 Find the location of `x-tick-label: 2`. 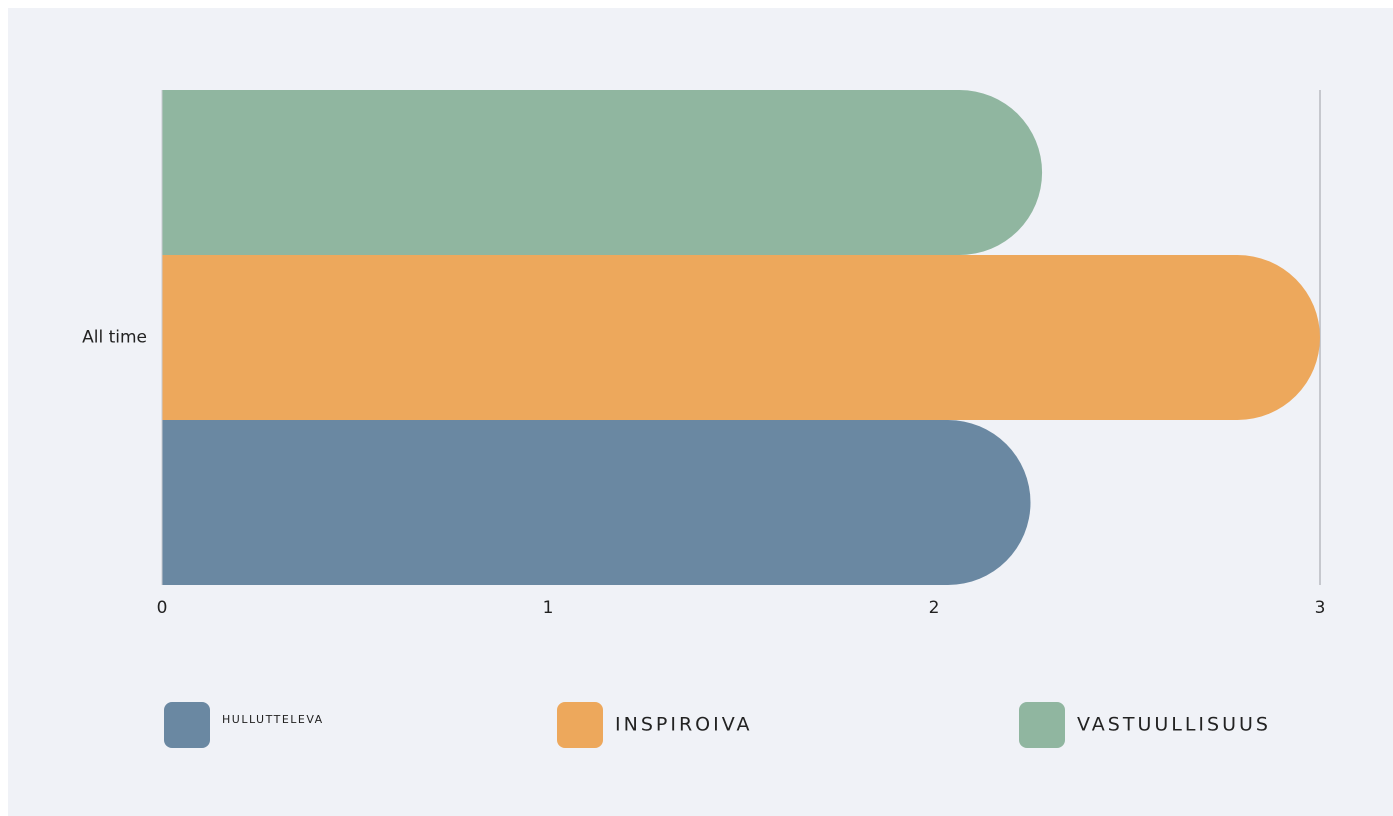

x-tick-label: 2 is located at coordinates (934, 608).